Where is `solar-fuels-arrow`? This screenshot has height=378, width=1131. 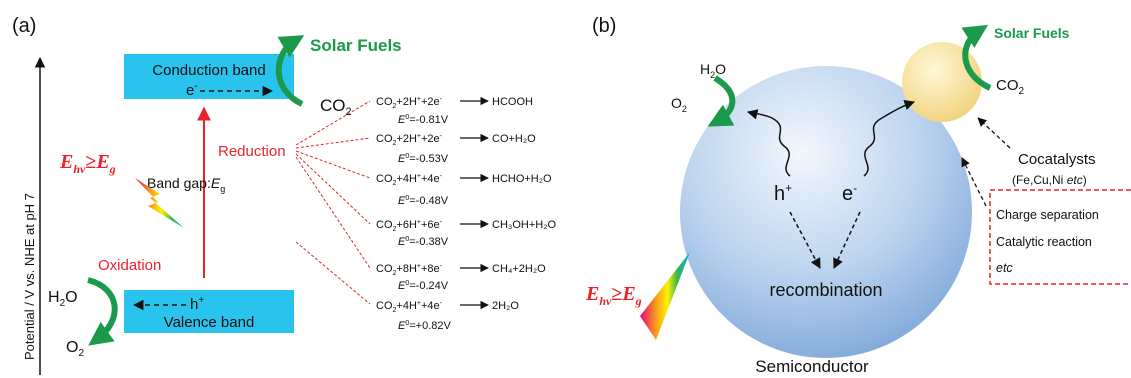
solar-fuels-arrow is located at coordinates (290, 71).